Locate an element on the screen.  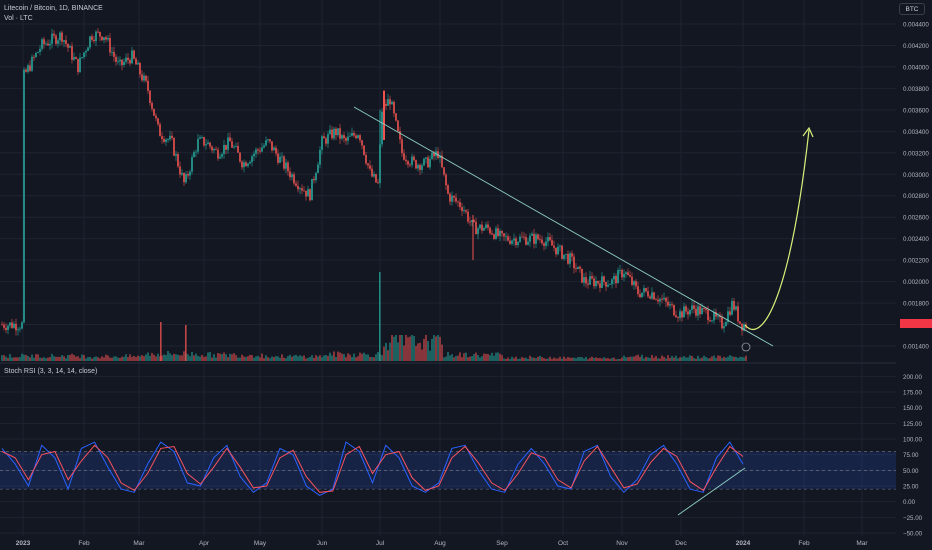
indicator-label: Stoch RSI (3, 3, 14, 14, close) is located at coordinates (51, 371).